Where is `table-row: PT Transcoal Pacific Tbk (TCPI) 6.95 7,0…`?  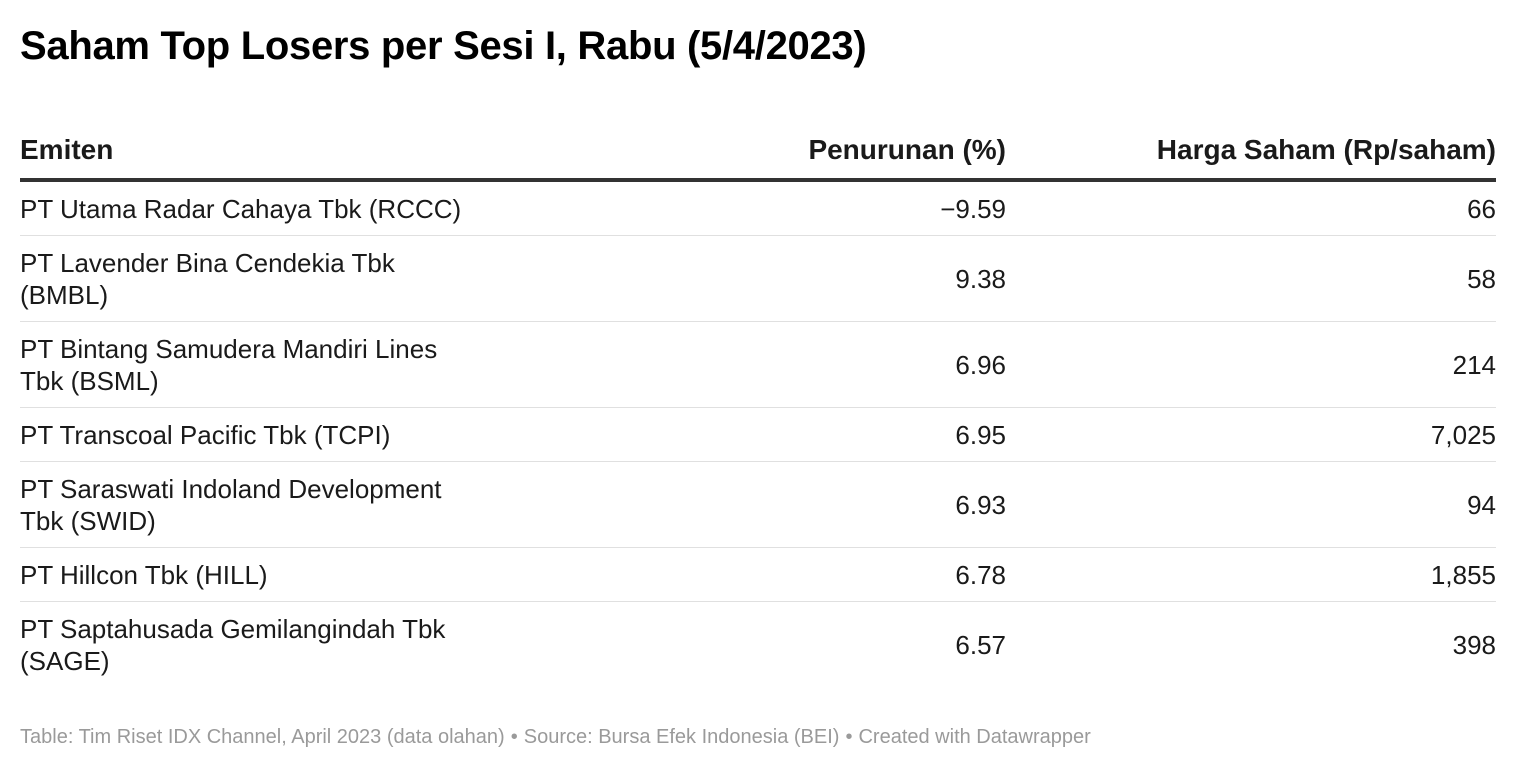
table-row: PT Transcoal Pacific Tbk (TCPI) 6.95 7,0… is located at coordinates (758, 434).